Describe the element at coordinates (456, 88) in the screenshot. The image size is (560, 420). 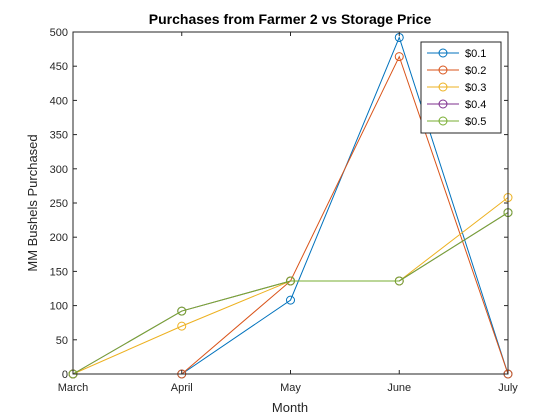
I see `legend-item: $0.3` at that location.